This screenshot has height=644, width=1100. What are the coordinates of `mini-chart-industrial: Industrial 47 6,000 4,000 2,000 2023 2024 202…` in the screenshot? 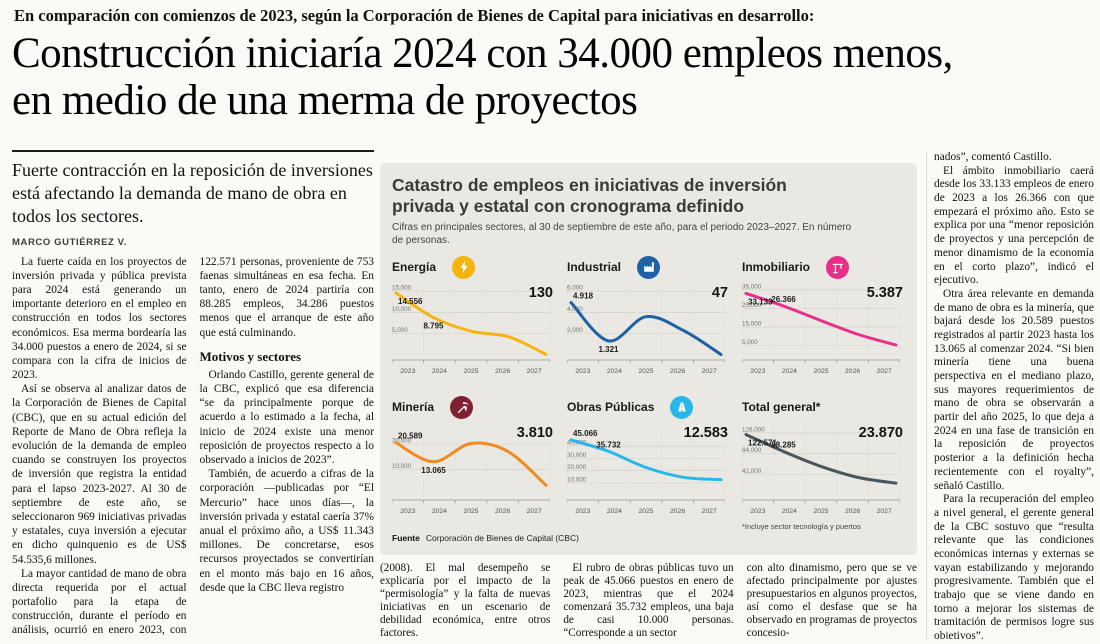 It's located at (648, 321).